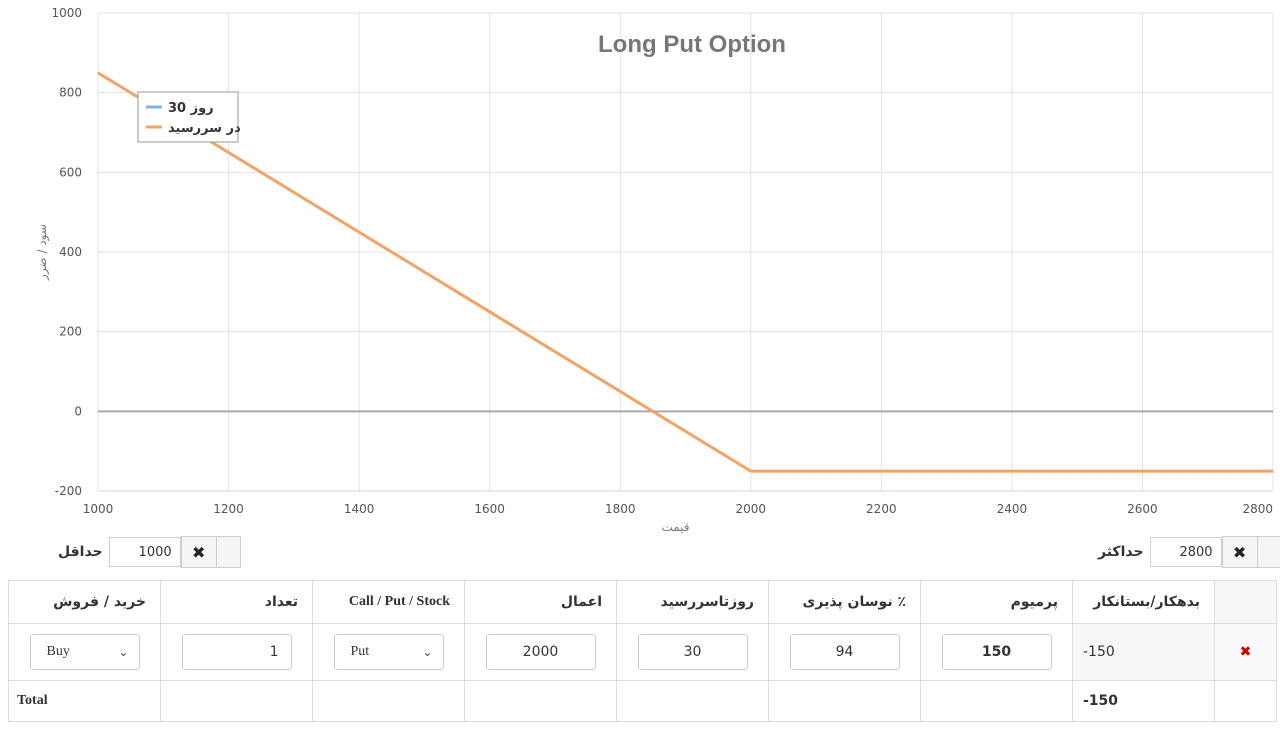  I want to click on x-tick-label-6: 2200, so click(881, 509).